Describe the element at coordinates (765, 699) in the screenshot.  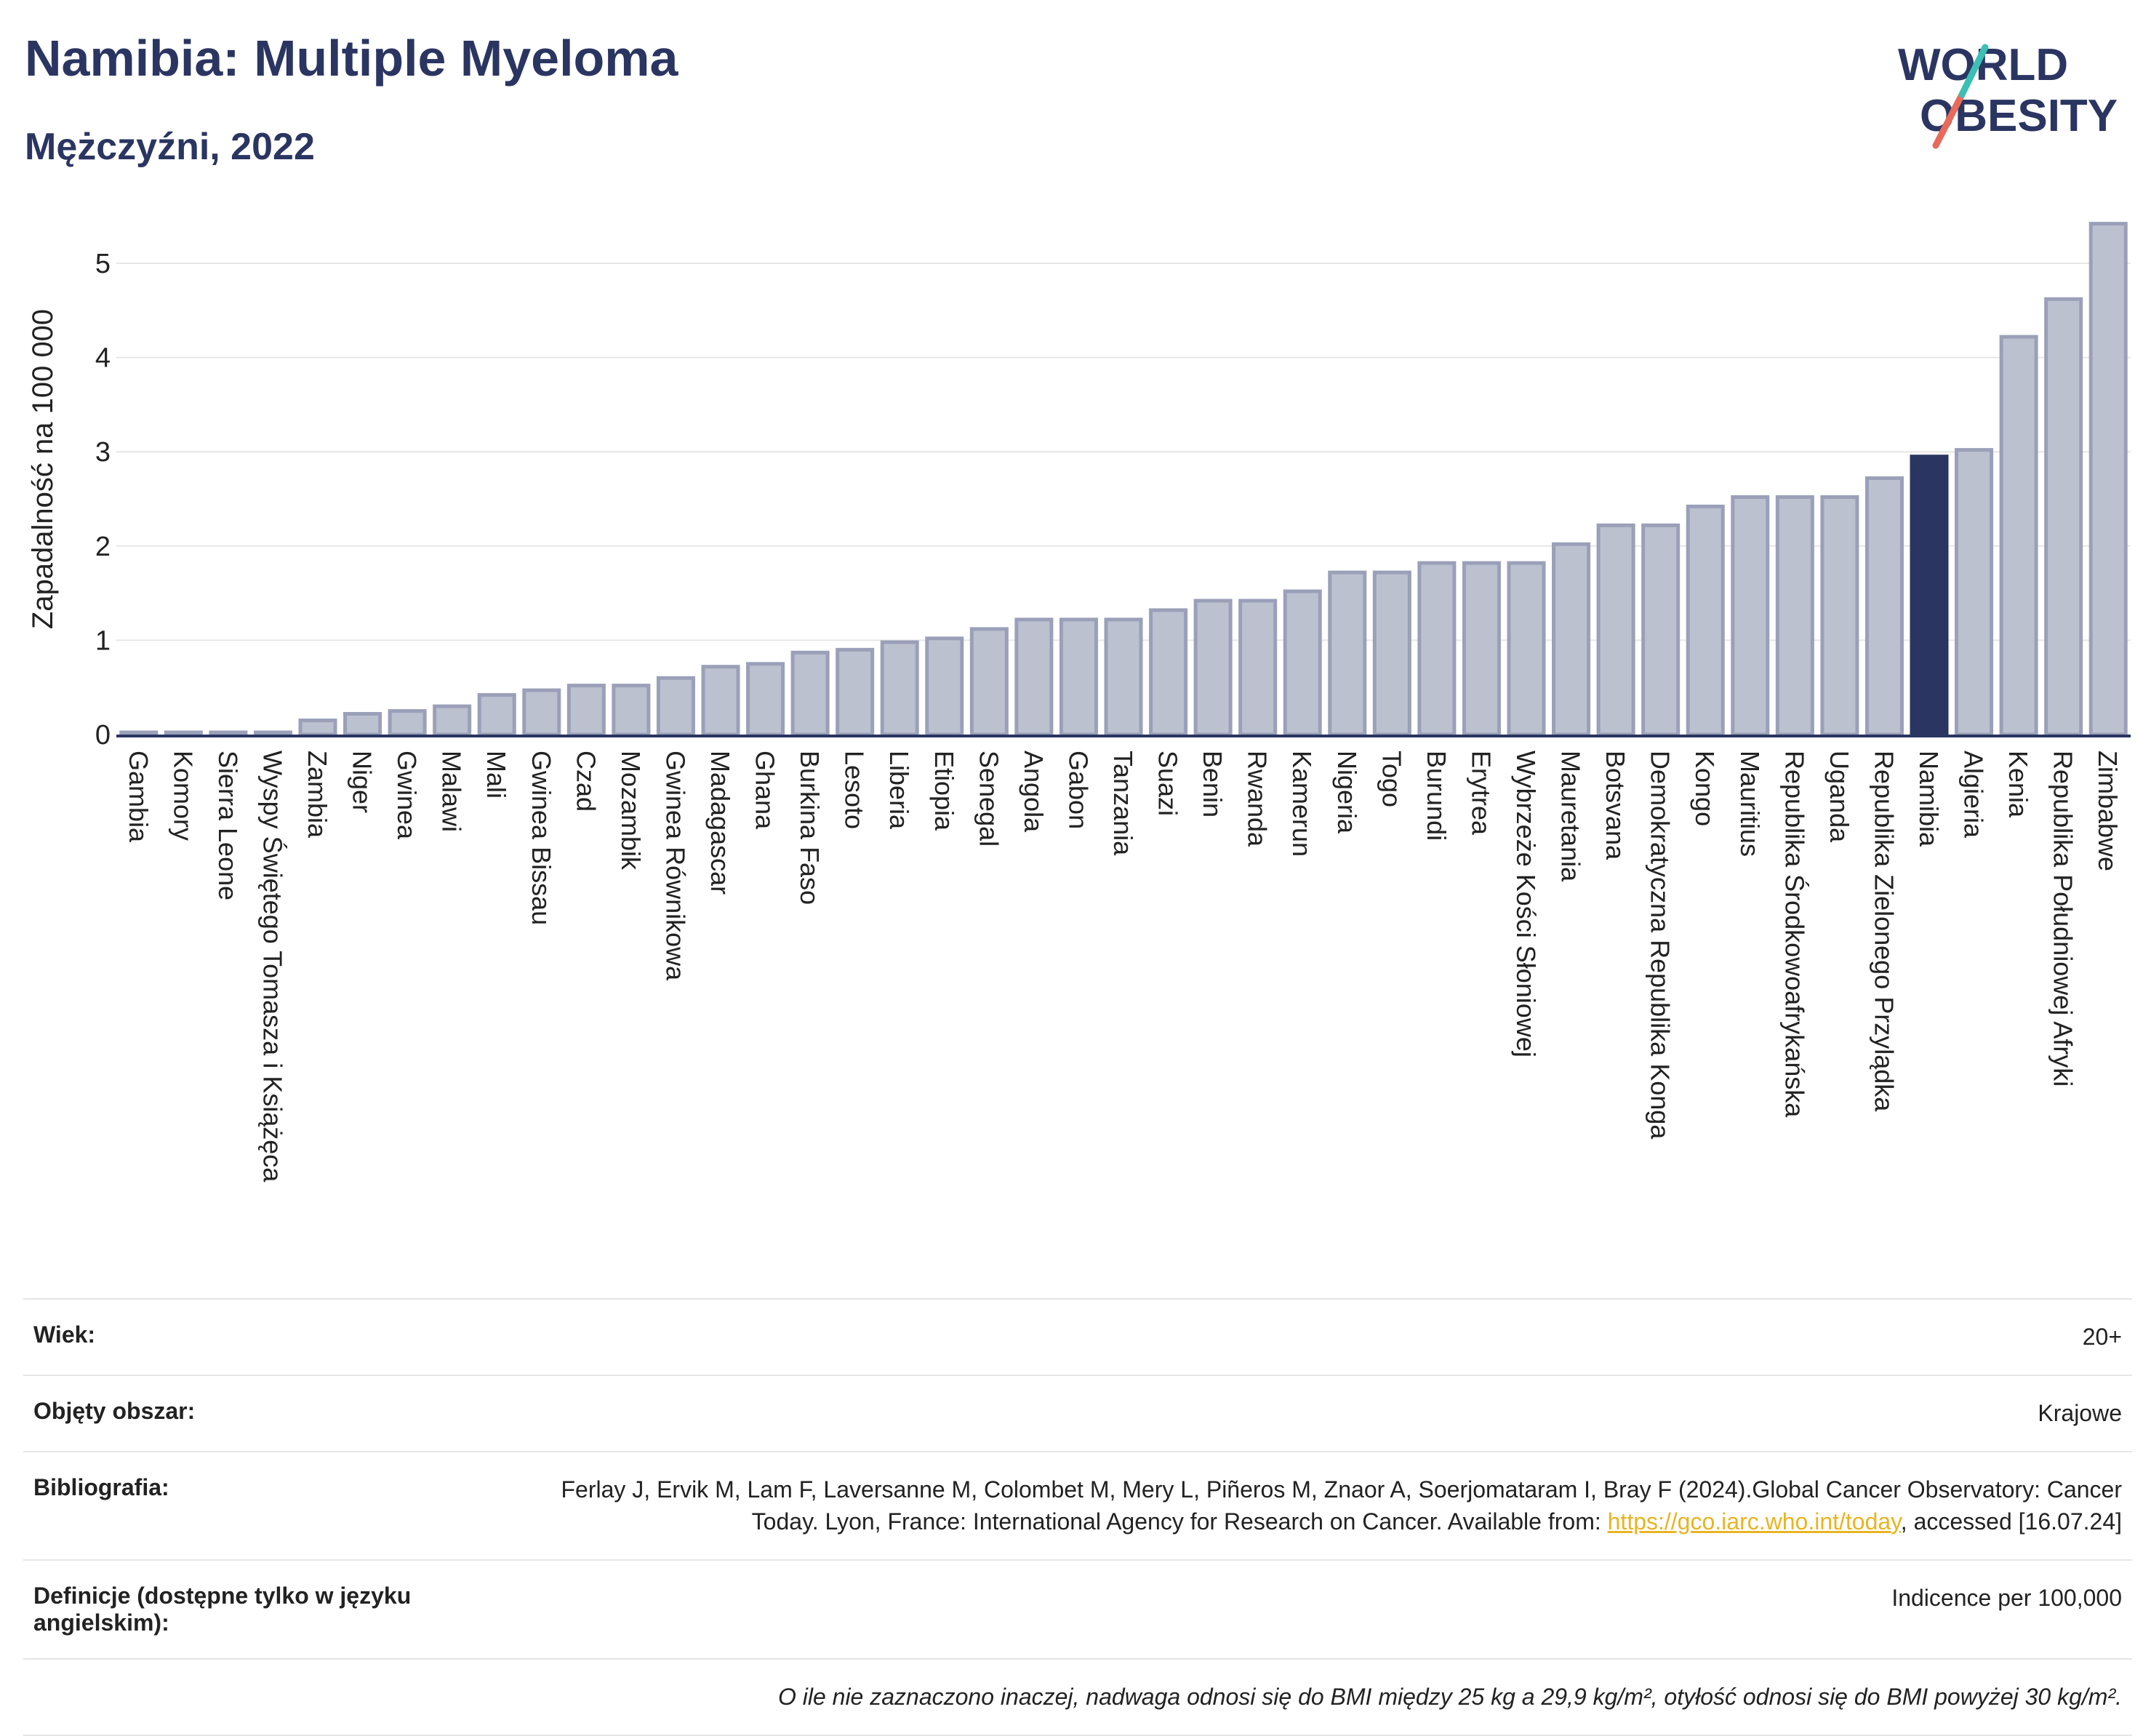
I see `bar-ghana` at that location.